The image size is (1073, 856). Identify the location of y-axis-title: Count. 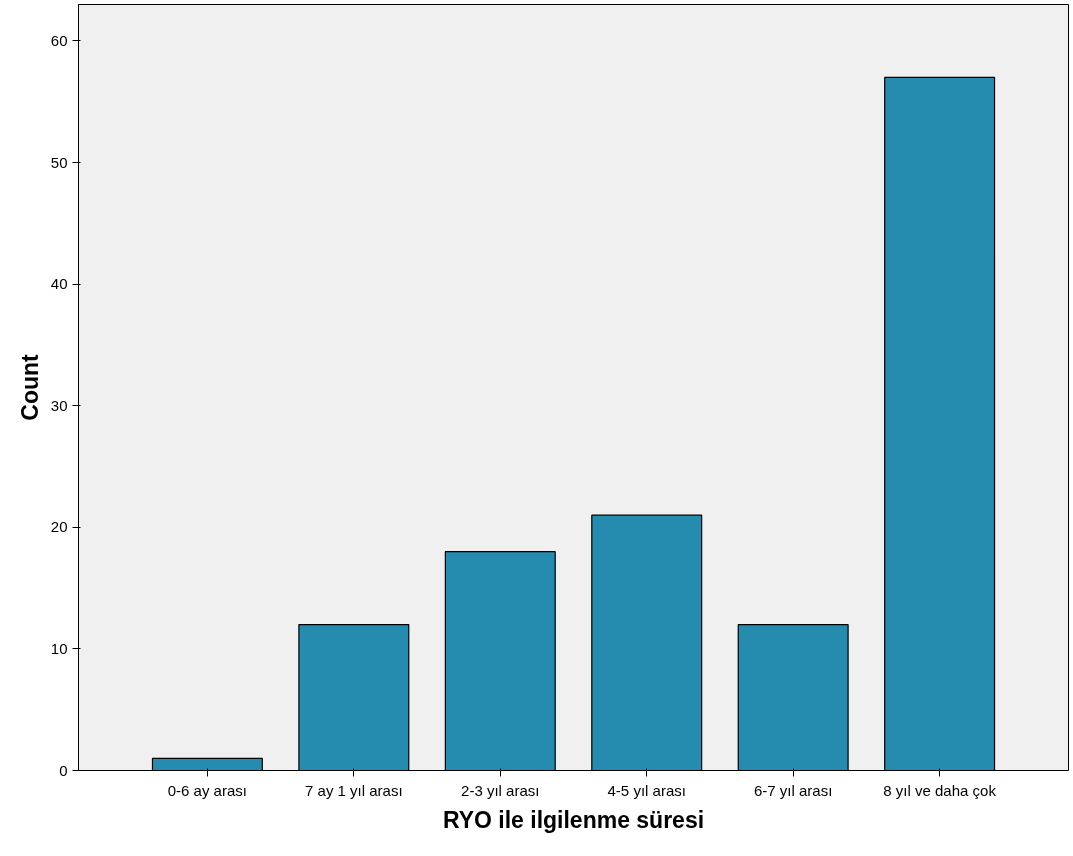
(29, 387).